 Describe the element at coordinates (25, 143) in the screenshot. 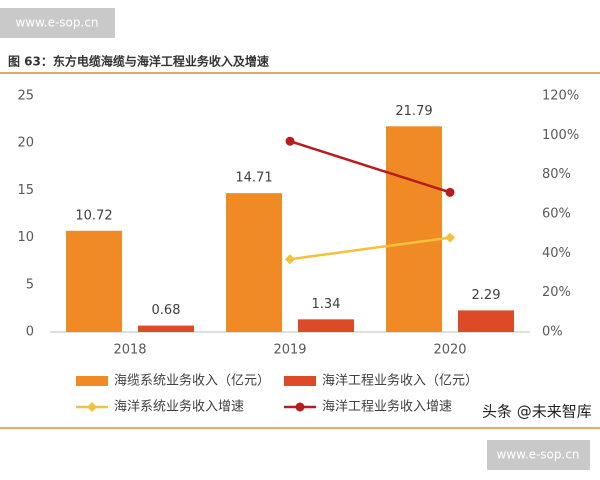

I see `y-tick-label: 20` at that location.